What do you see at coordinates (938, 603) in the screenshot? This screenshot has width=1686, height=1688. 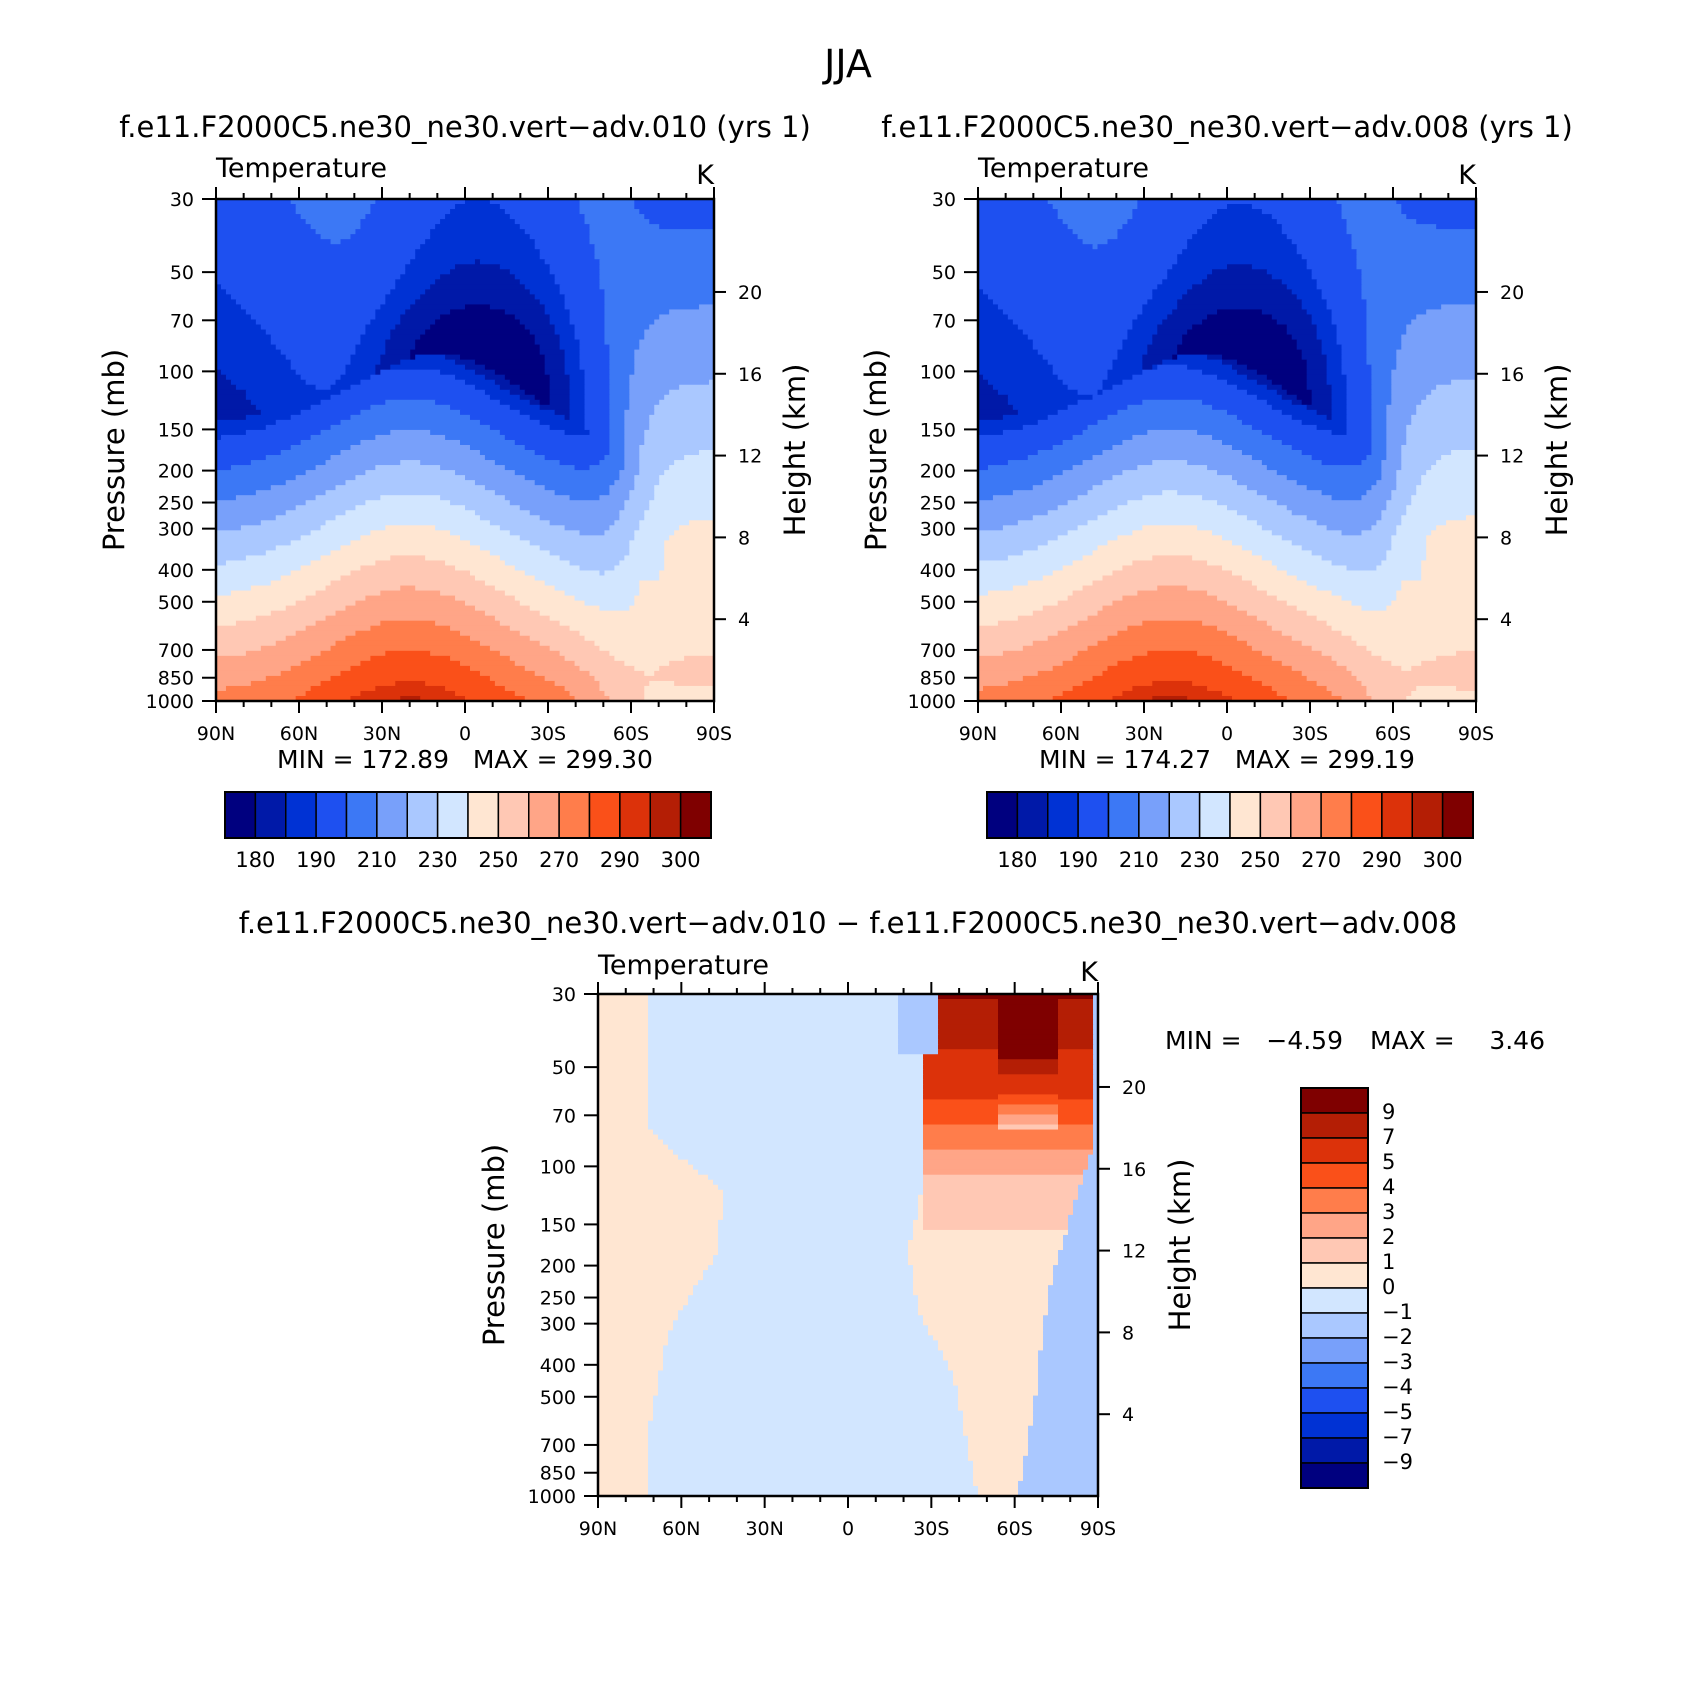 I see `y-tick-label: 500` at bounding box center [938, 603].